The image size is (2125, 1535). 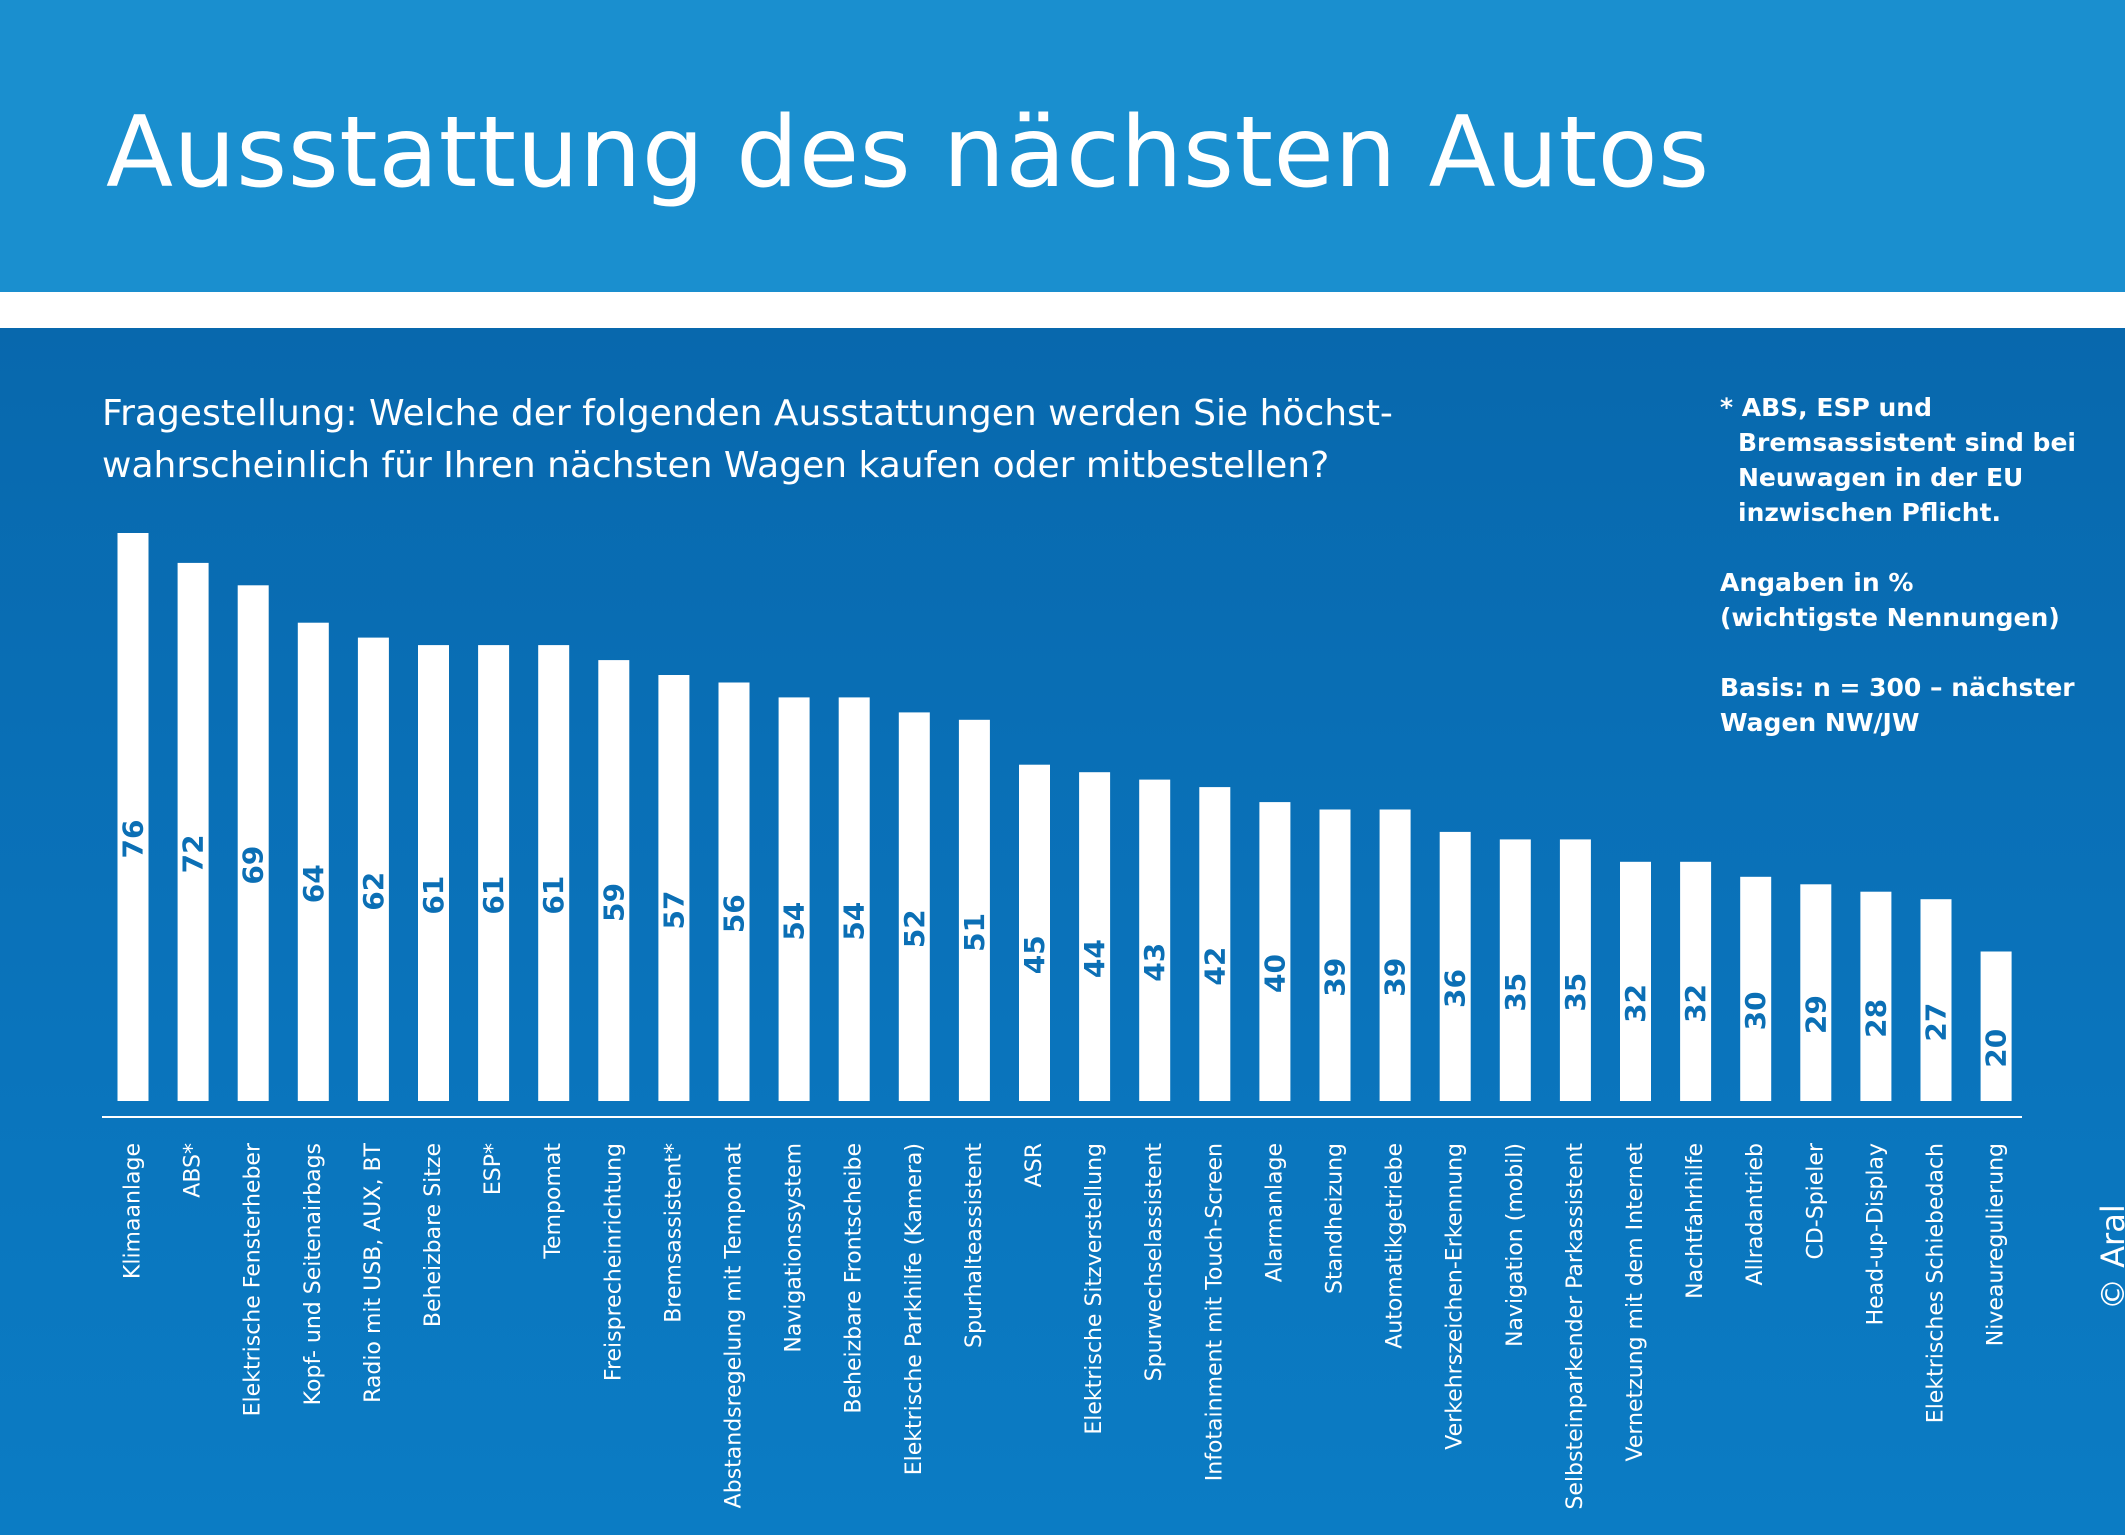 What do you see at coordinates (1094, 1289) in the screenshot?
I see `category-label: Elektrische Sitzverstellung` at bounding box center [1094, 1289].